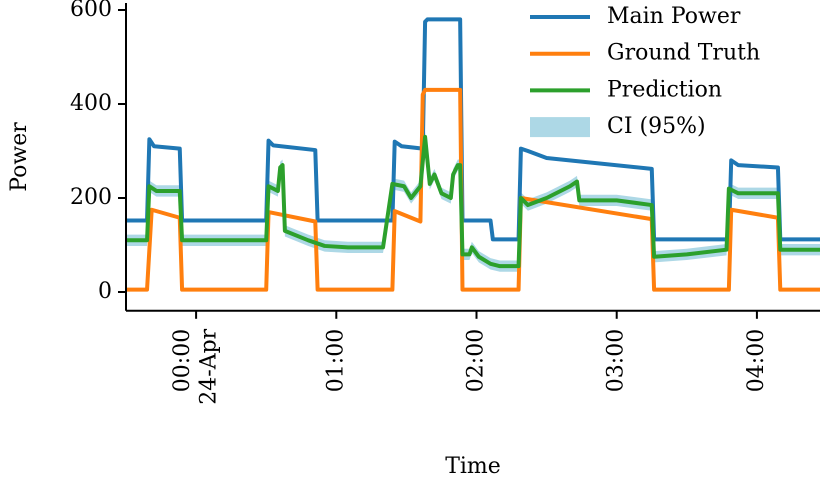 Image resolution: width=830 pixels, height=485 pixels. I want to click on x-tick-label: 02:00, so click(476, 360).